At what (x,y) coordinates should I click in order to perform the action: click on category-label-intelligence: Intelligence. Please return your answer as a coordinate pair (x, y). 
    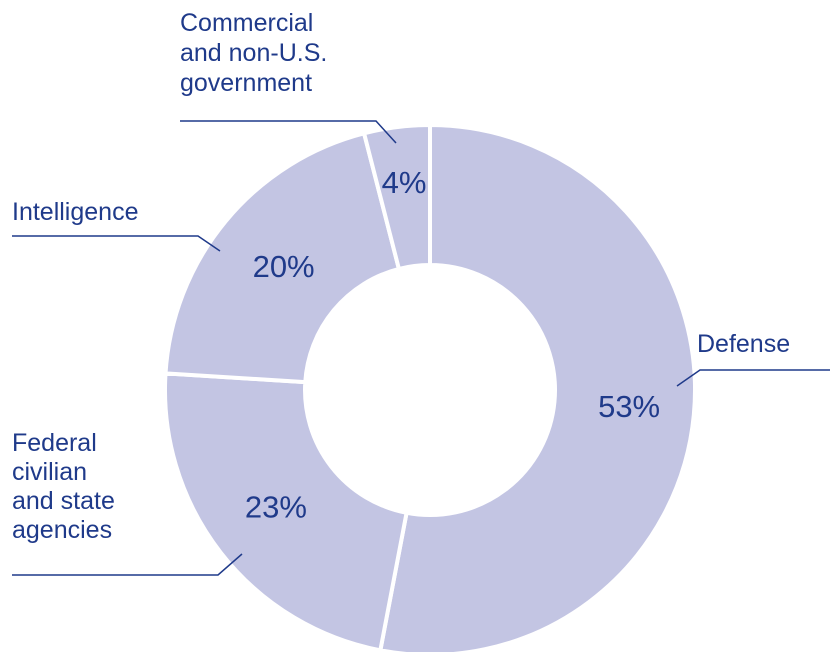
    Looking at the image, I should click on (75, 212).